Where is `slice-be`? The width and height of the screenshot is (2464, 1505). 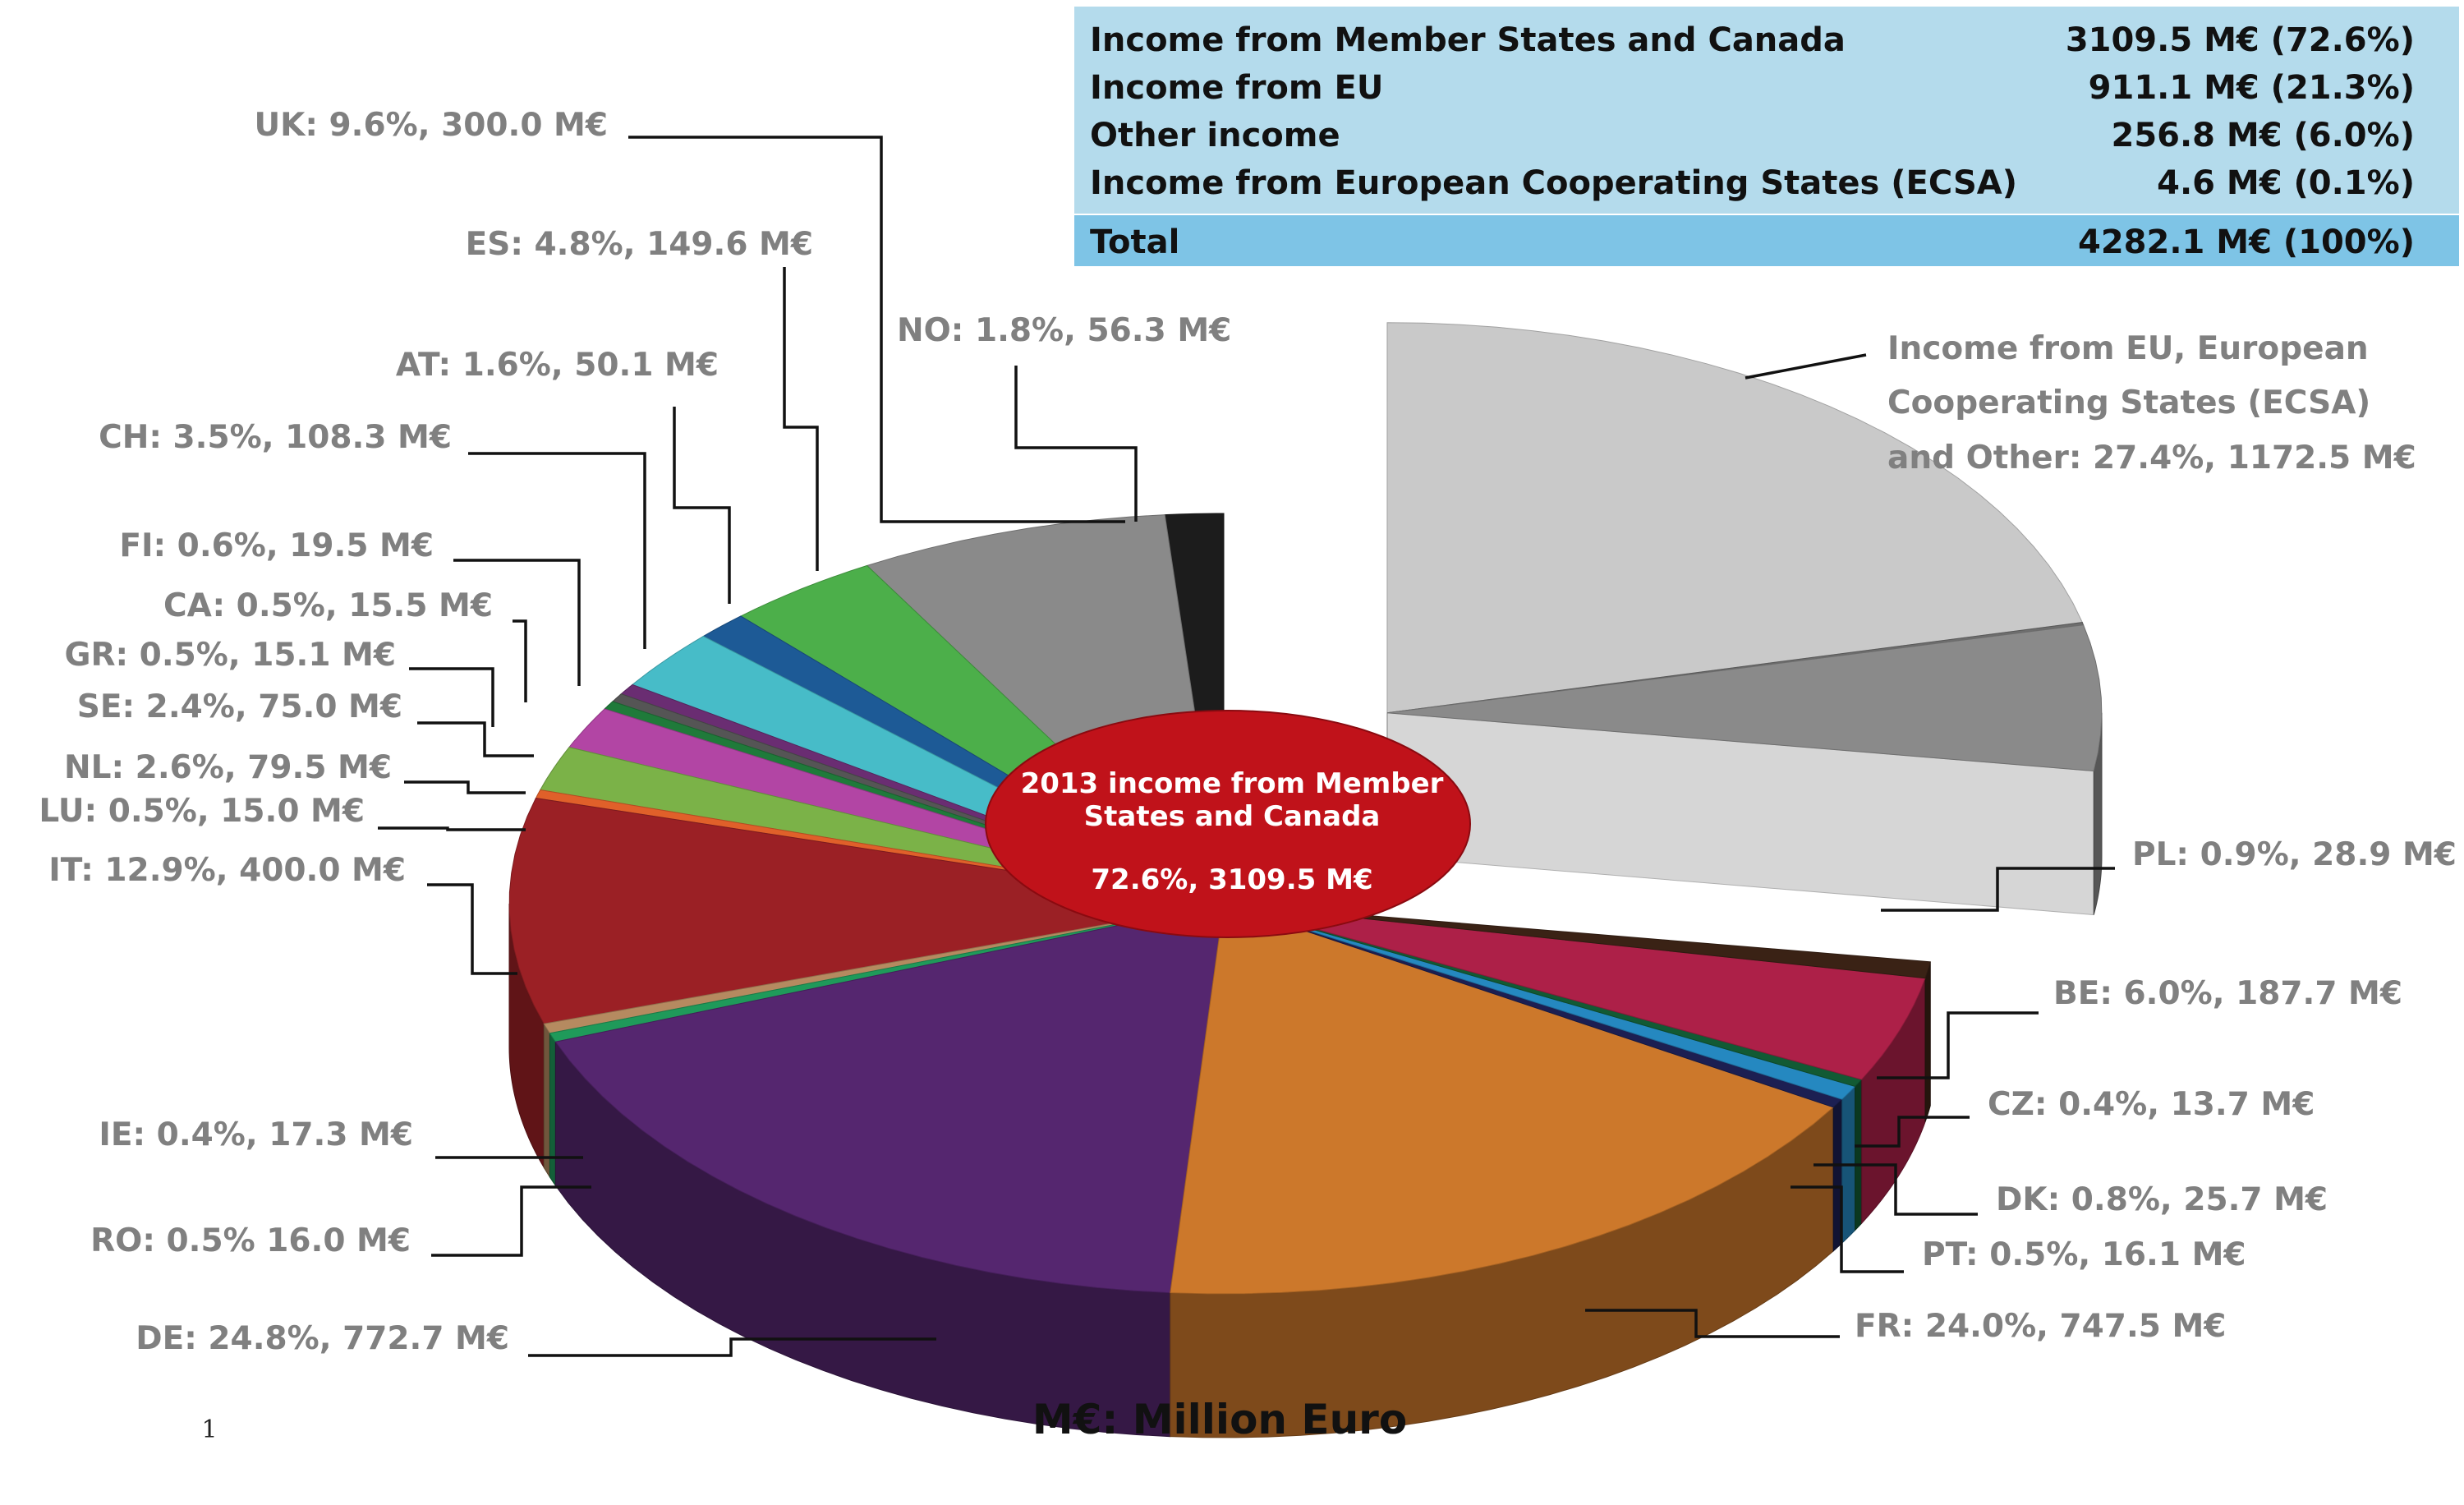
slice-be is located at coordinates (1574, 991).